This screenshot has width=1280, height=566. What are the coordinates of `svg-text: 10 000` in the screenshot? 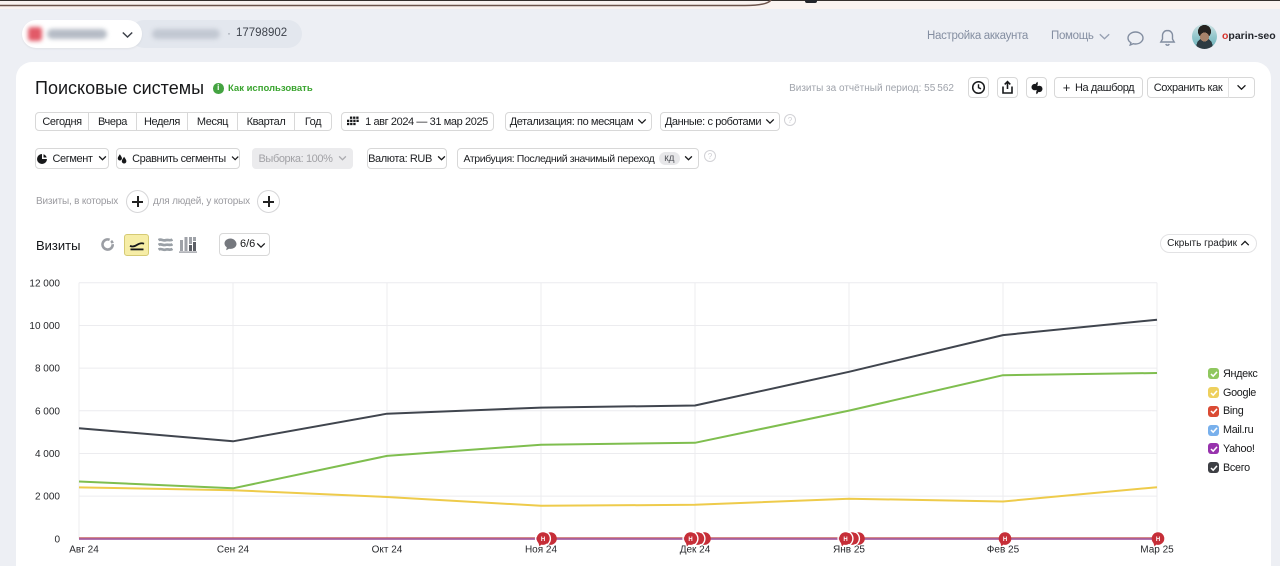 It's located at (44, 326).